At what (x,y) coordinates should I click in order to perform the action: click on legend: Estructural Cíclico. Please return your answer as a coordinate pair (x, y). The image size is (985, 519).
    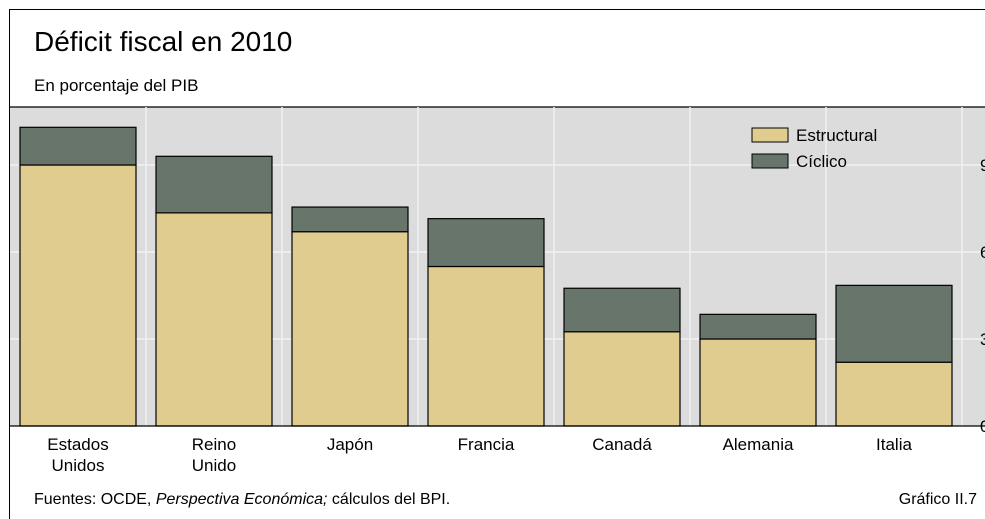
    Looking at the image, I should click on (814, 148).